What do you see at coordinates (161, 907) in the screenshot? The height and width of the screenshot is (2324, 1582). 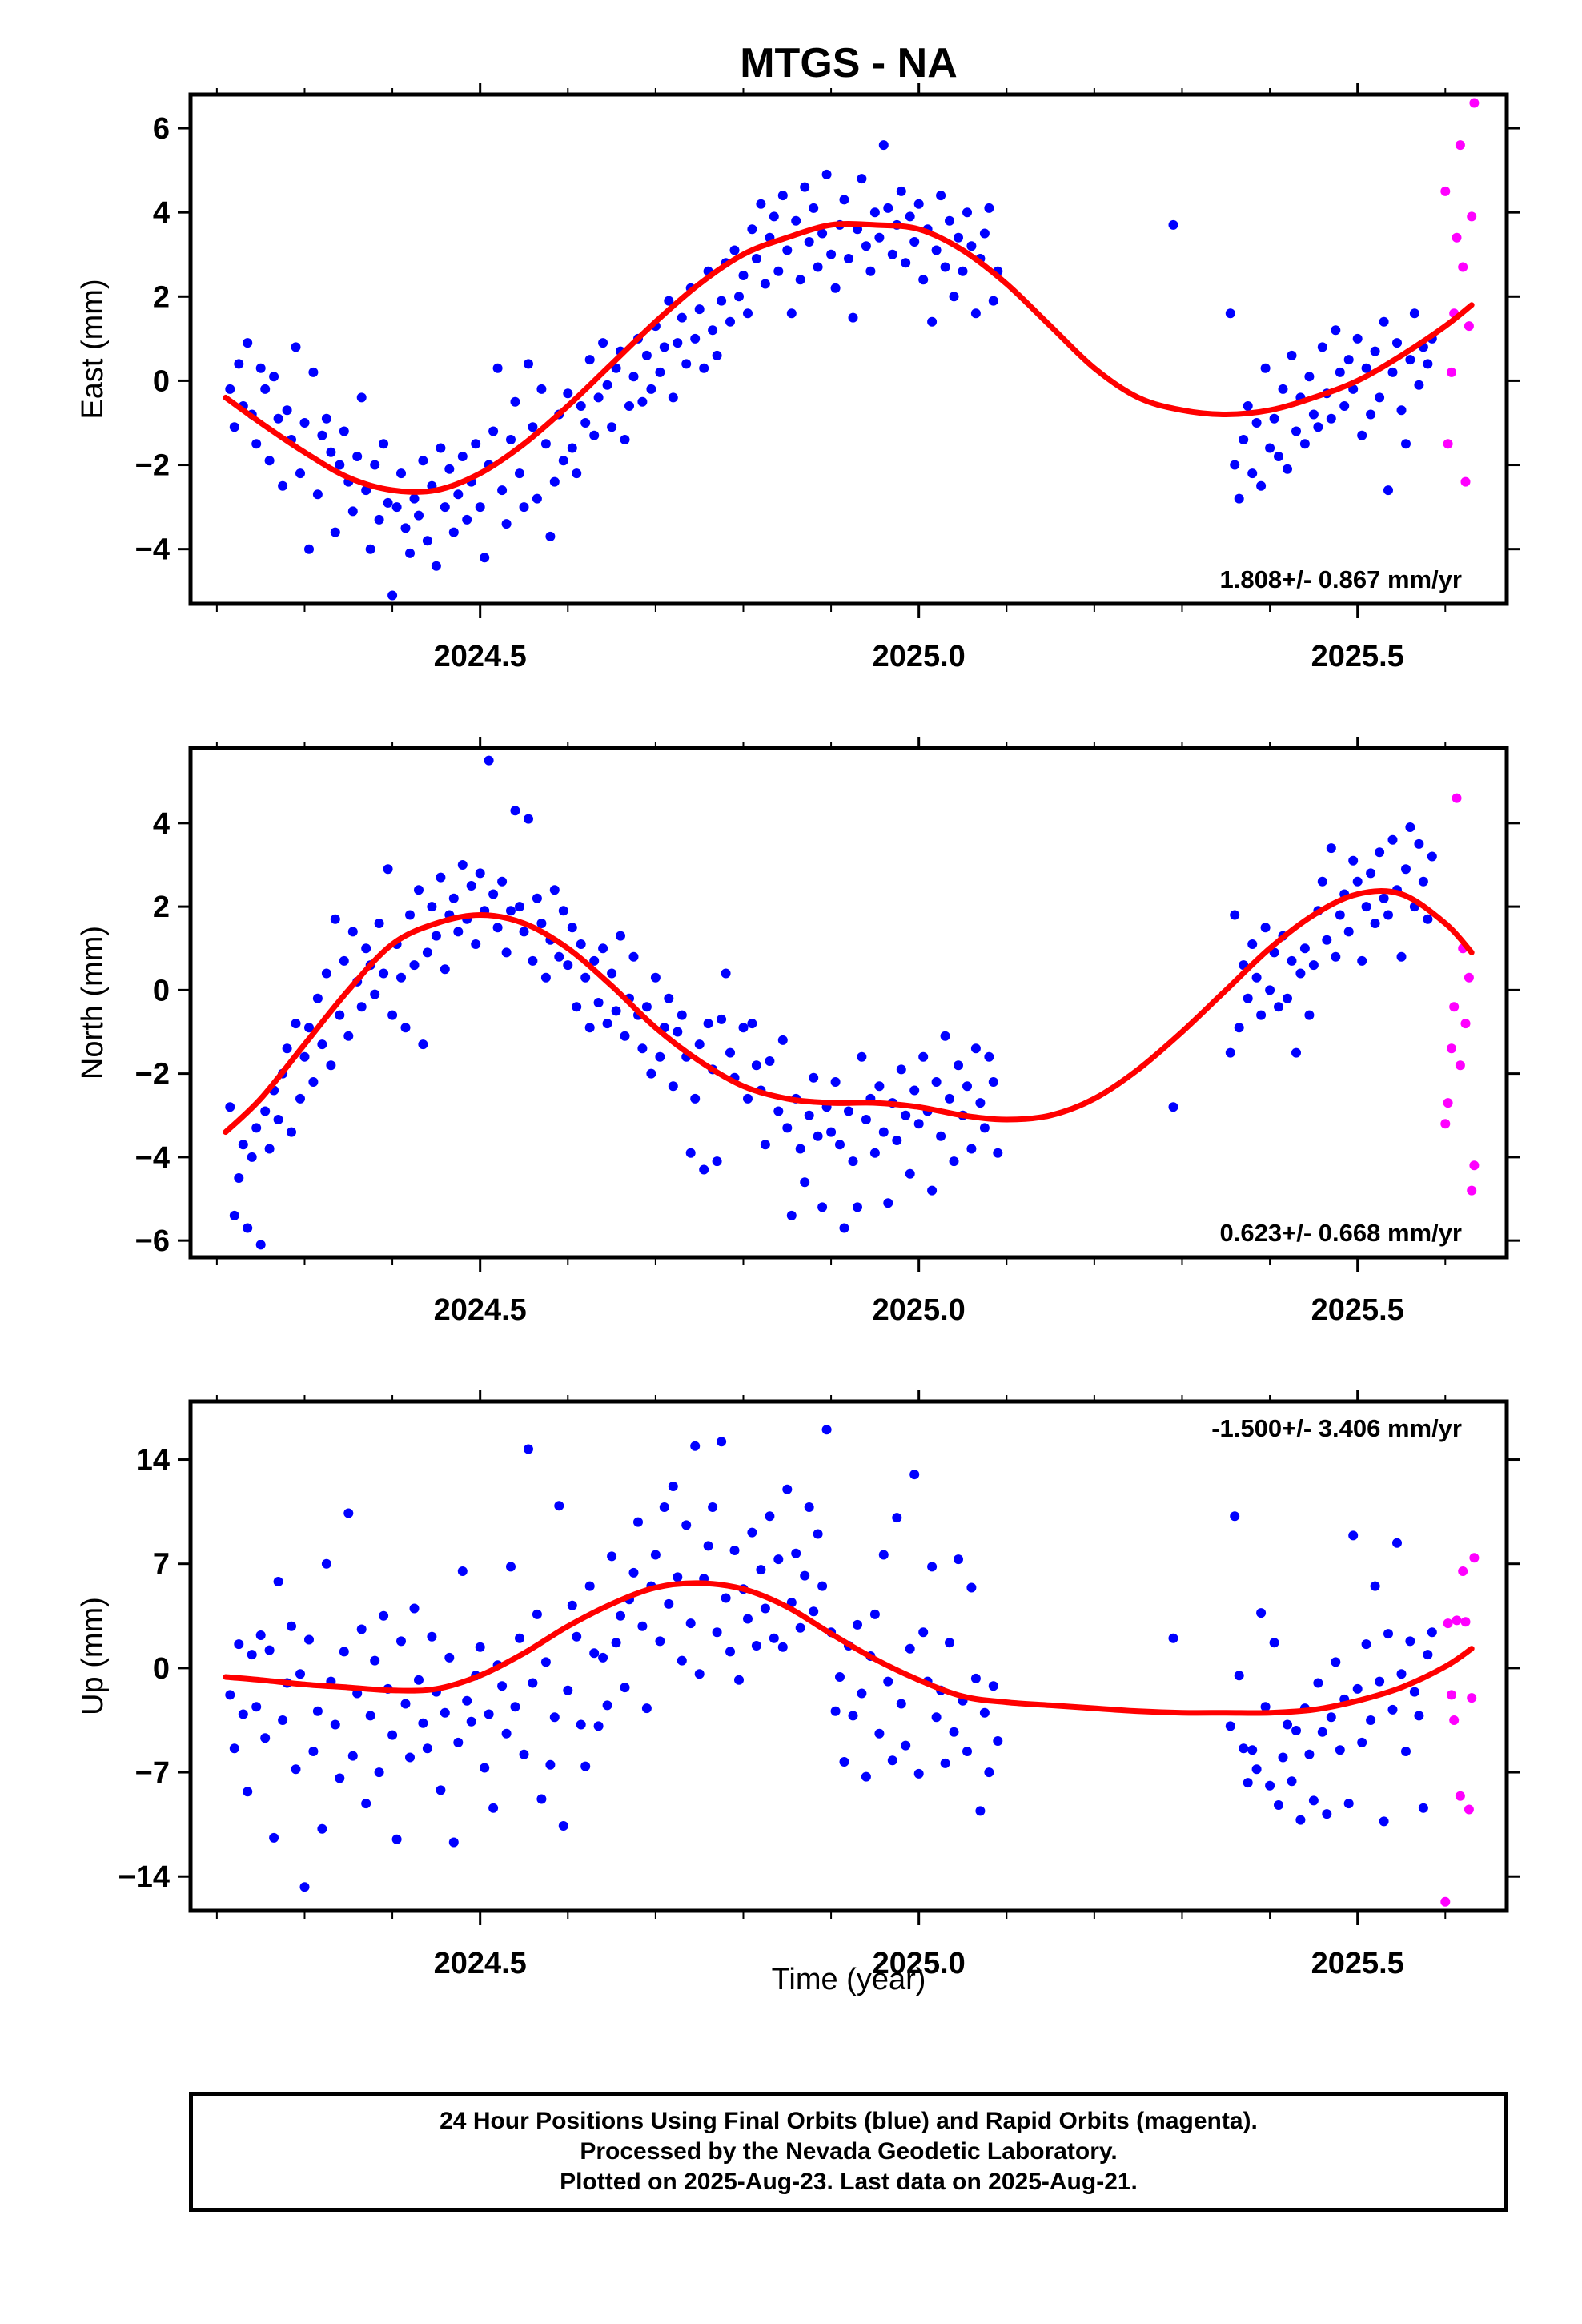 I see `north-y-tick-label: 2` at bounding box center [161, 907].